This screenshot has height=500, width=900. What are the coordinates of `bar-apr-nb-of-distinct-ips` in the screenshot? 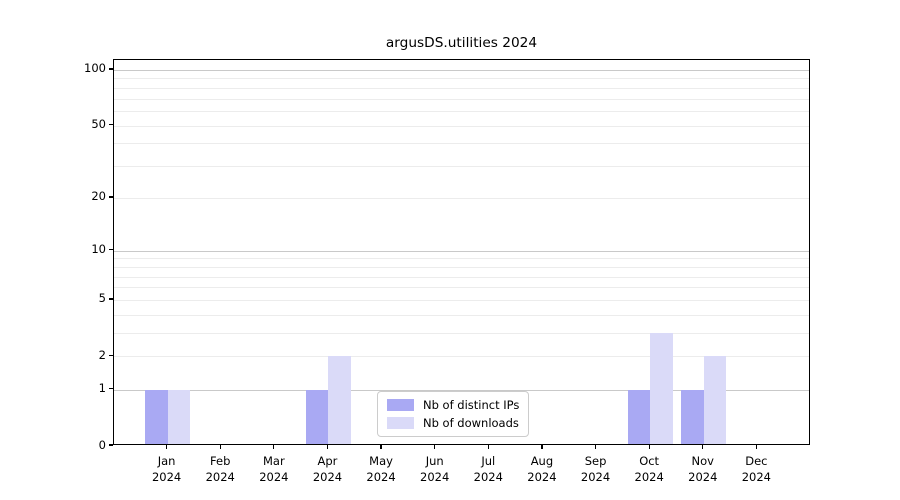 It's located at (317, 416).